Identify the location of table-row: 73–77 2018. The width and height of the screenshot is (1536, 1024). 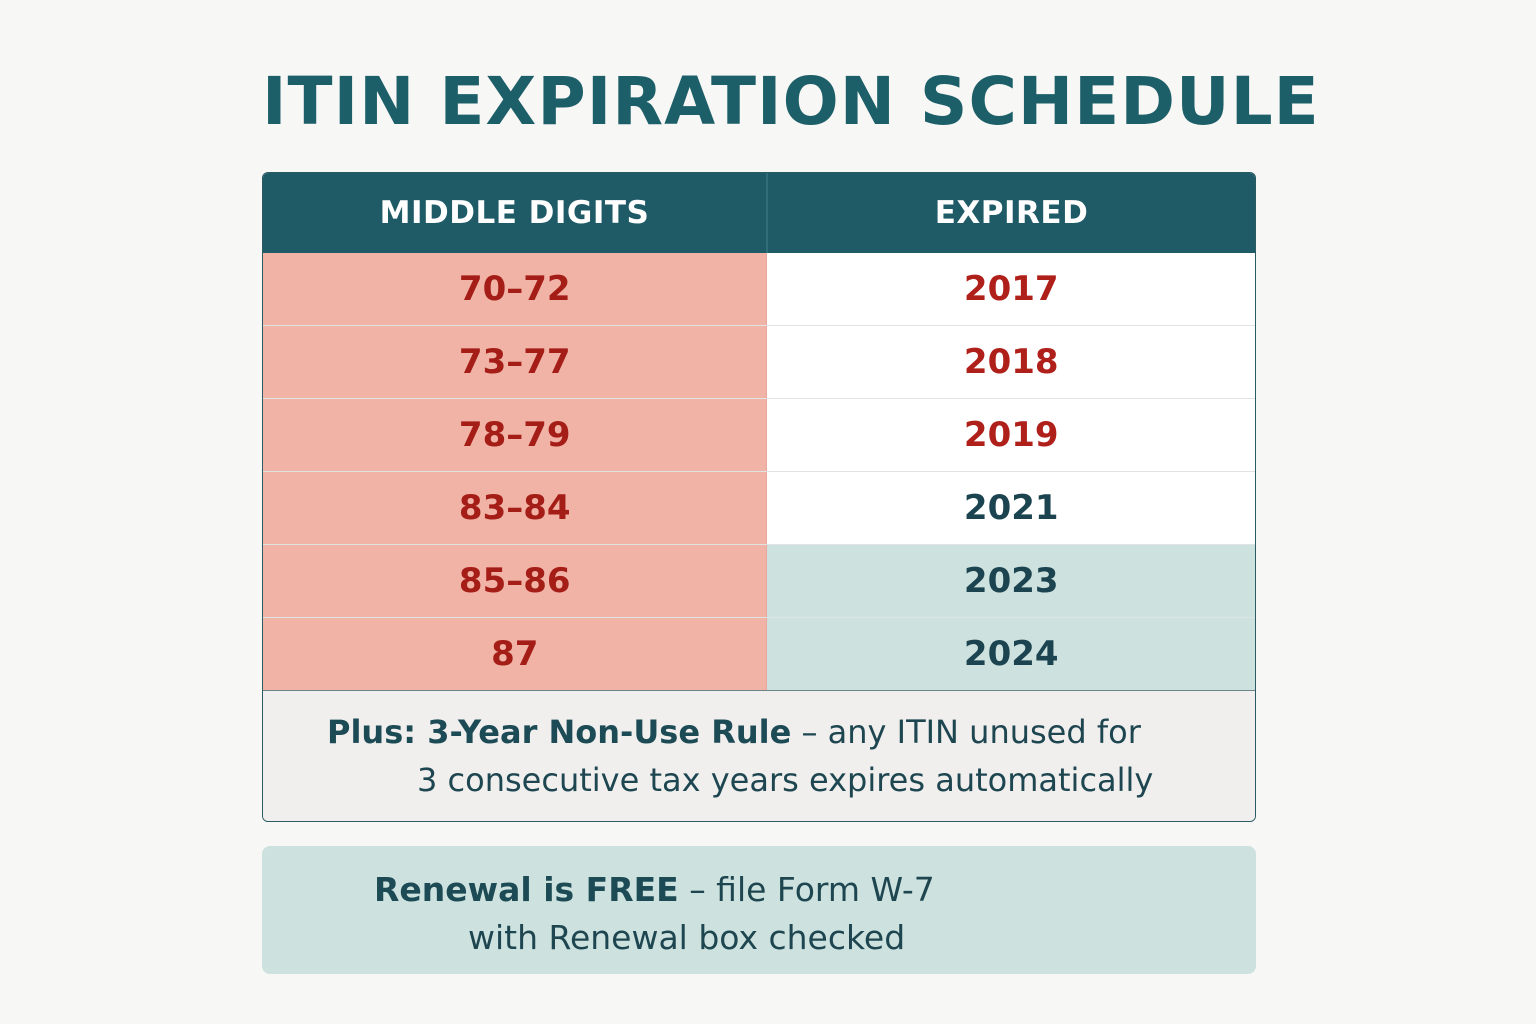
(759, 361).